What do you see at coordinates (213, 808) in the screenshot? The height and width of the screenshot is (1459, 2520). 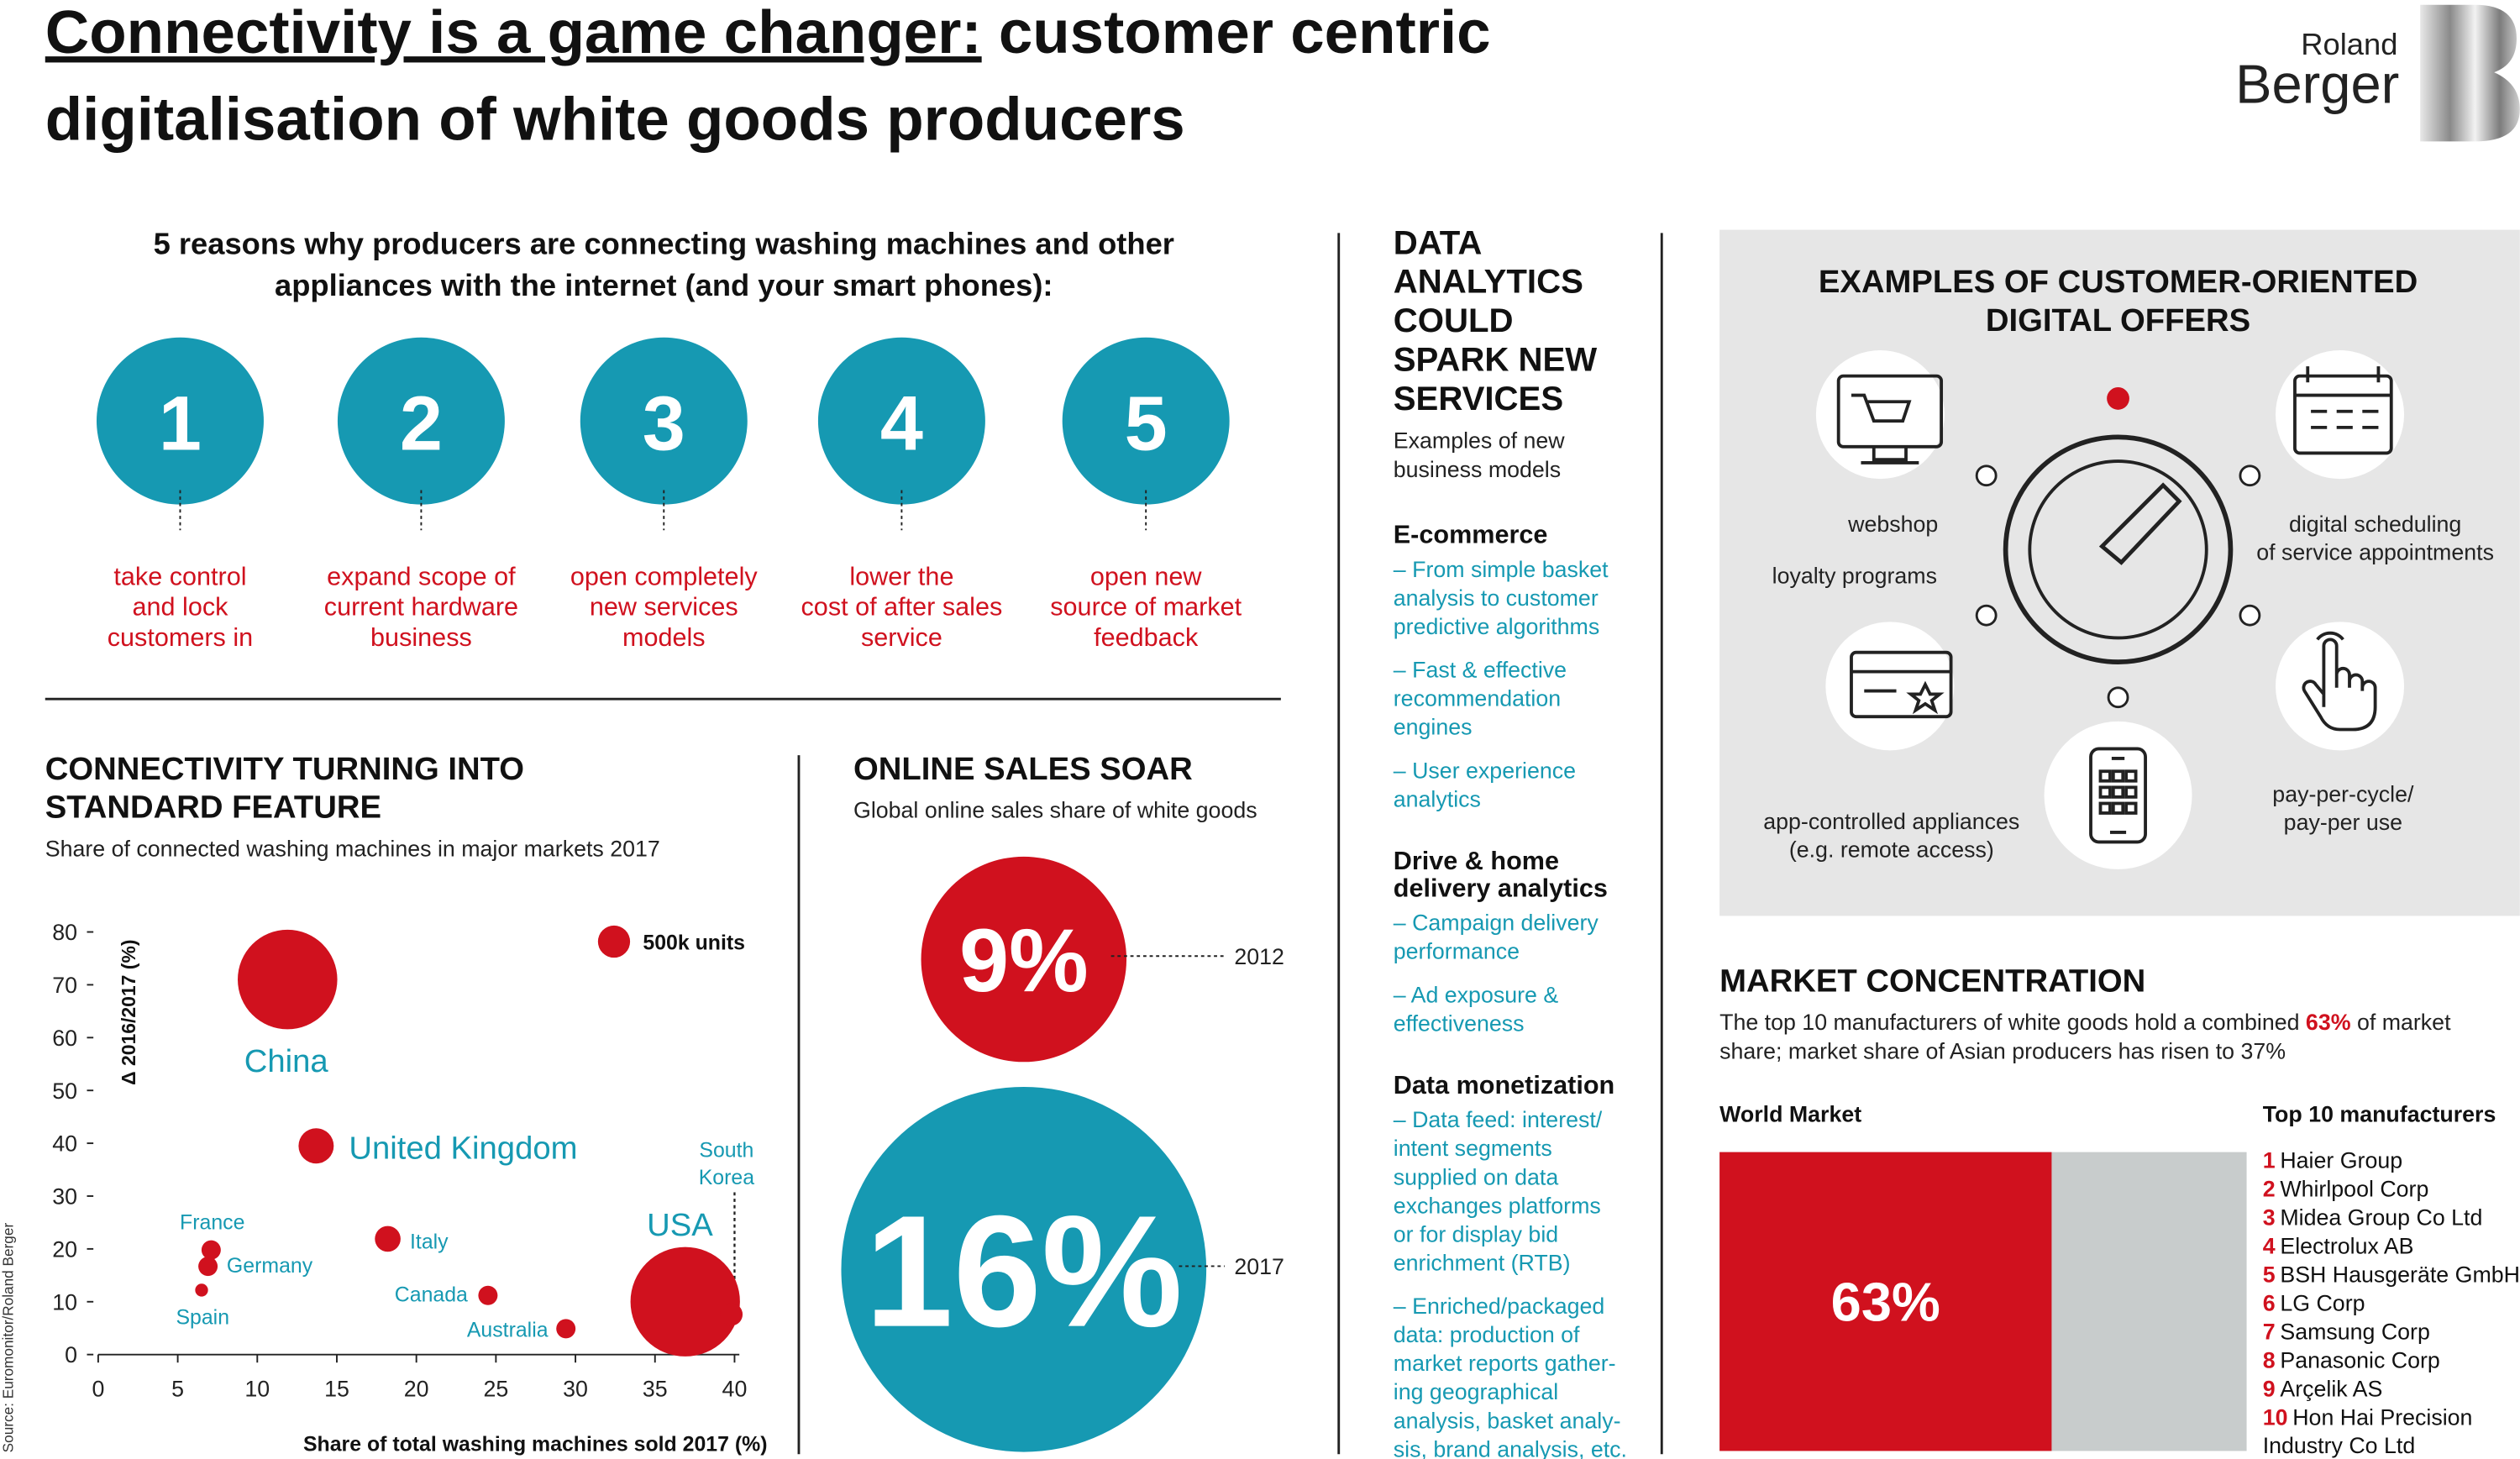 I see `chart-title: STANDARD FEATURE` at bounding box center [213, 808].